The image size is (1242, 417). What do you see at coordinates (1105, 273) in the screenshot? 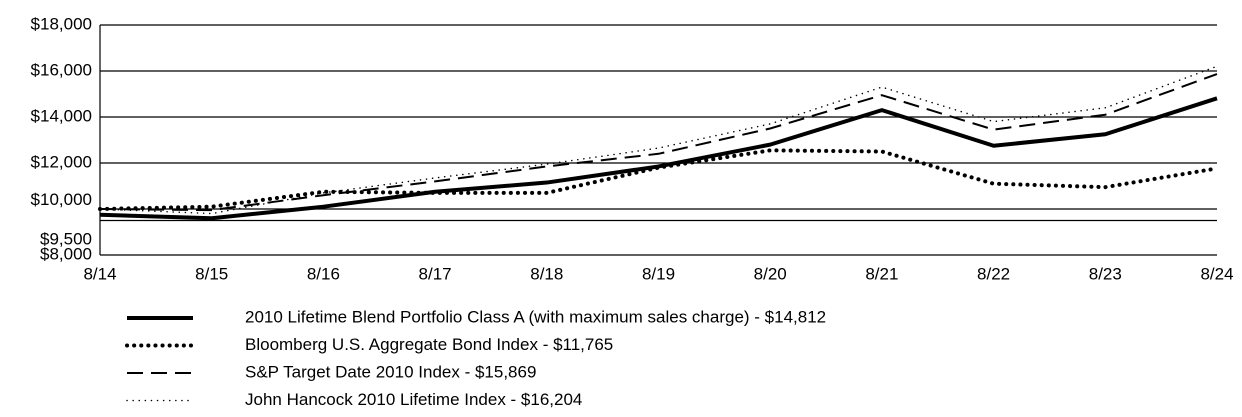
I see `x-tick-label: 8/23` at bounding box center [1105, 273].